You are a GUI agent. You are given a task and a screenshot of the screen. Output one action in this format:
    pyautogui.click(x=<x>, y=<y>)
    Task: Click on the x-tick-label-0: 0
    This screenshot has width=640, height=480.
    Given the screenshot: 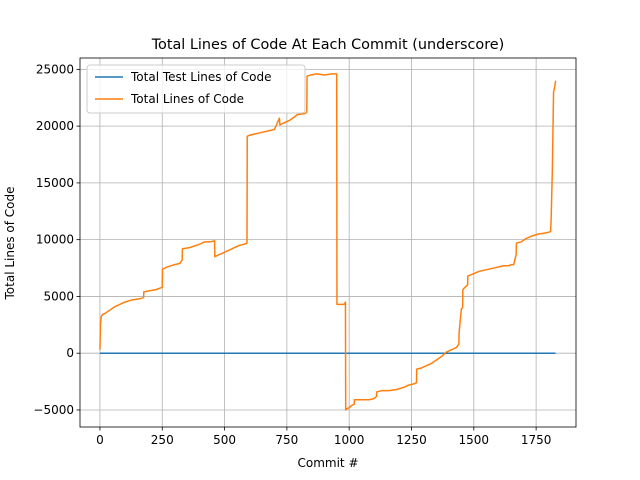 What is the action you would take?
    pyautogui.click(x=100, y=440)
    